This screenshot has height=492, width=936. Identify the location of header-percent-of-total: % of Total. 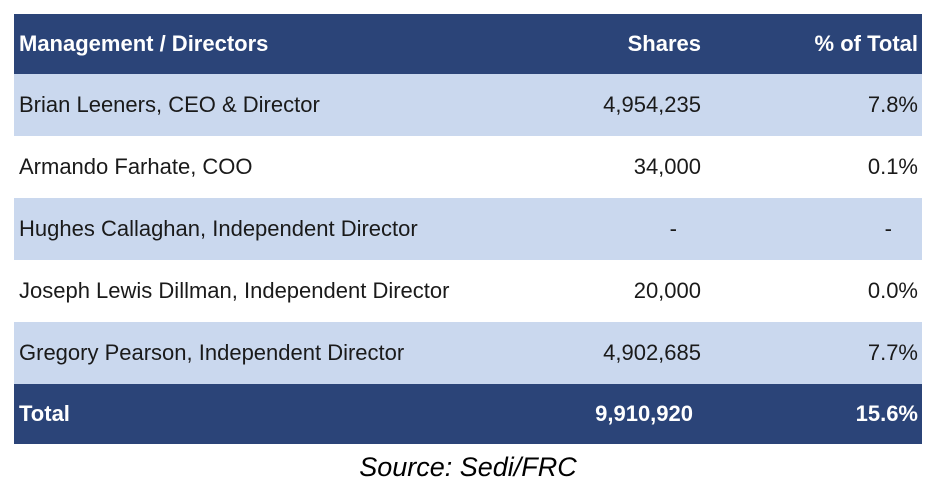
(866, 43).